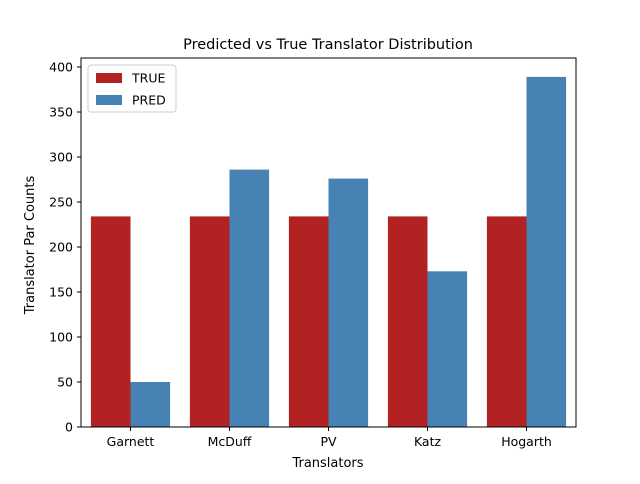  What do you see at coordinates (249, 298) in the screenshot?
I see `bar-pred-mcduff` at bounding box center [249, 298].